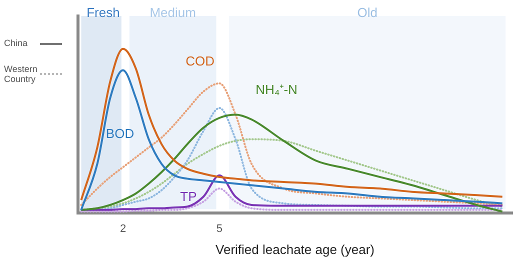 The width and height of the screenshot is (520, 266). What do you see at coordinates (123, 228) in the screenshot?
I see `x-tick-label: 2` at bounding box center [123, 228].